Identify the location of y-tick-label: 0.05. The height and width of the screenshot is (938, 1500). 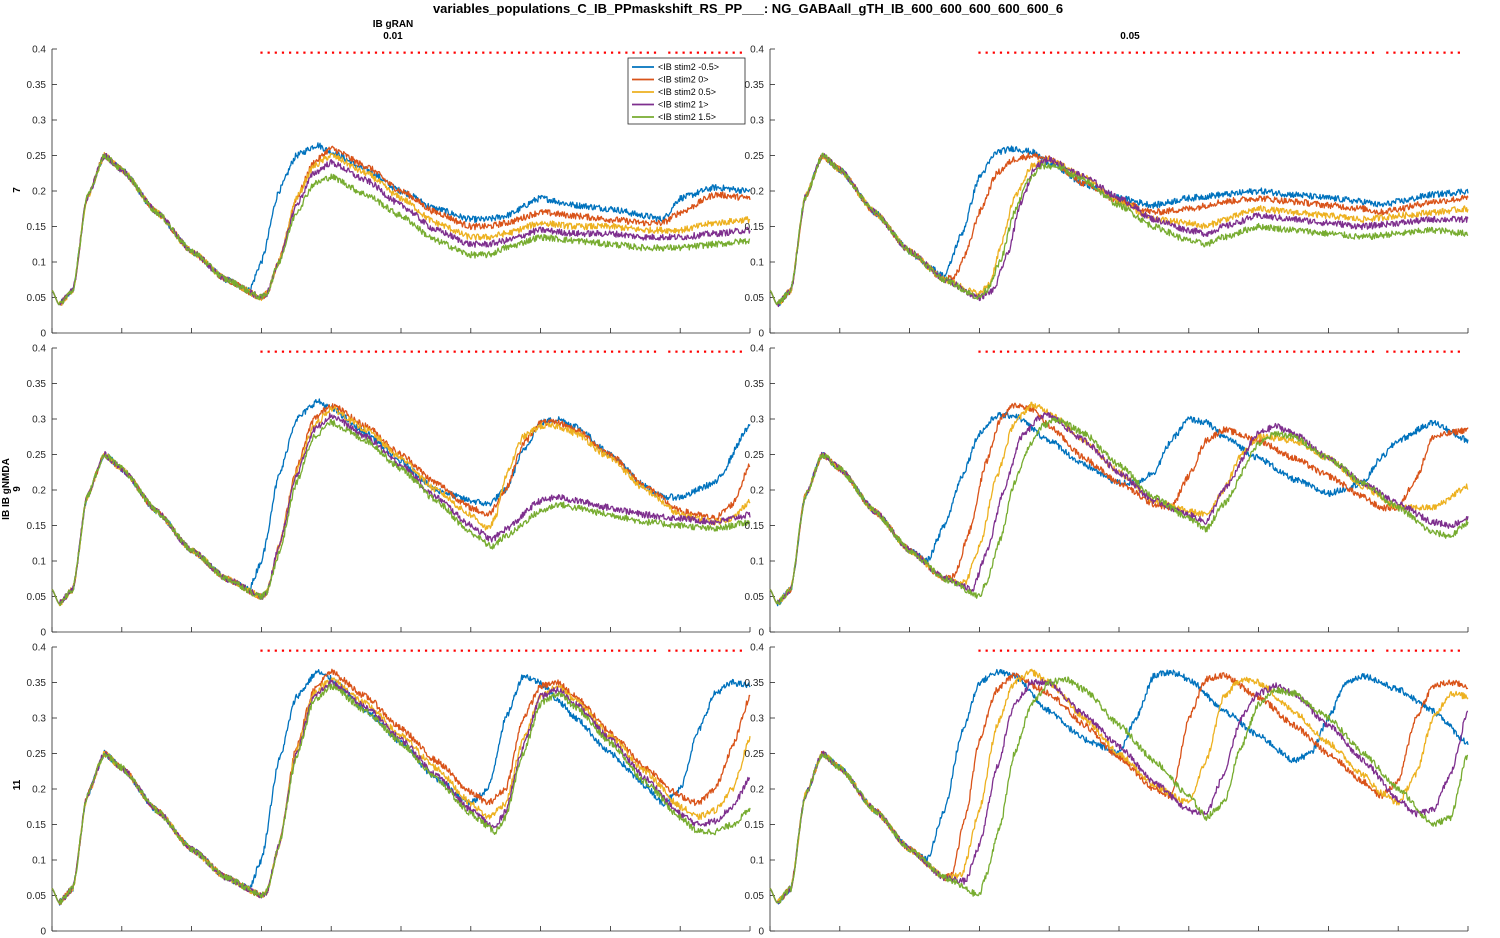
(755, 896).